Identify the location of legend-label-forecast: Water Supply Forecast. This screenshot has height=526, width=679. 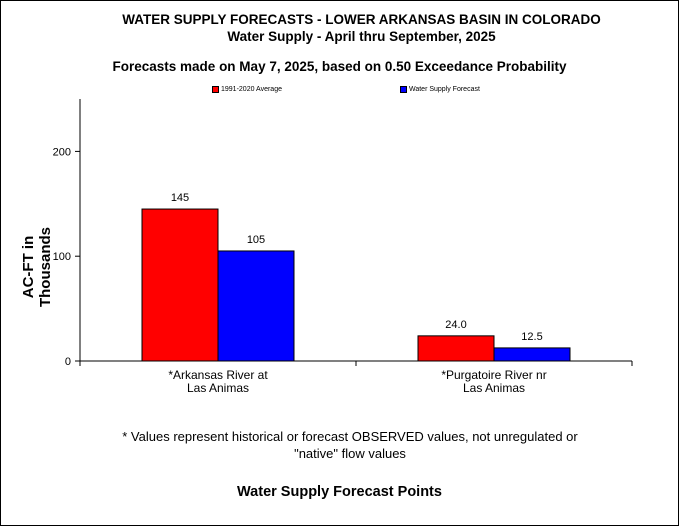
(444, 89).